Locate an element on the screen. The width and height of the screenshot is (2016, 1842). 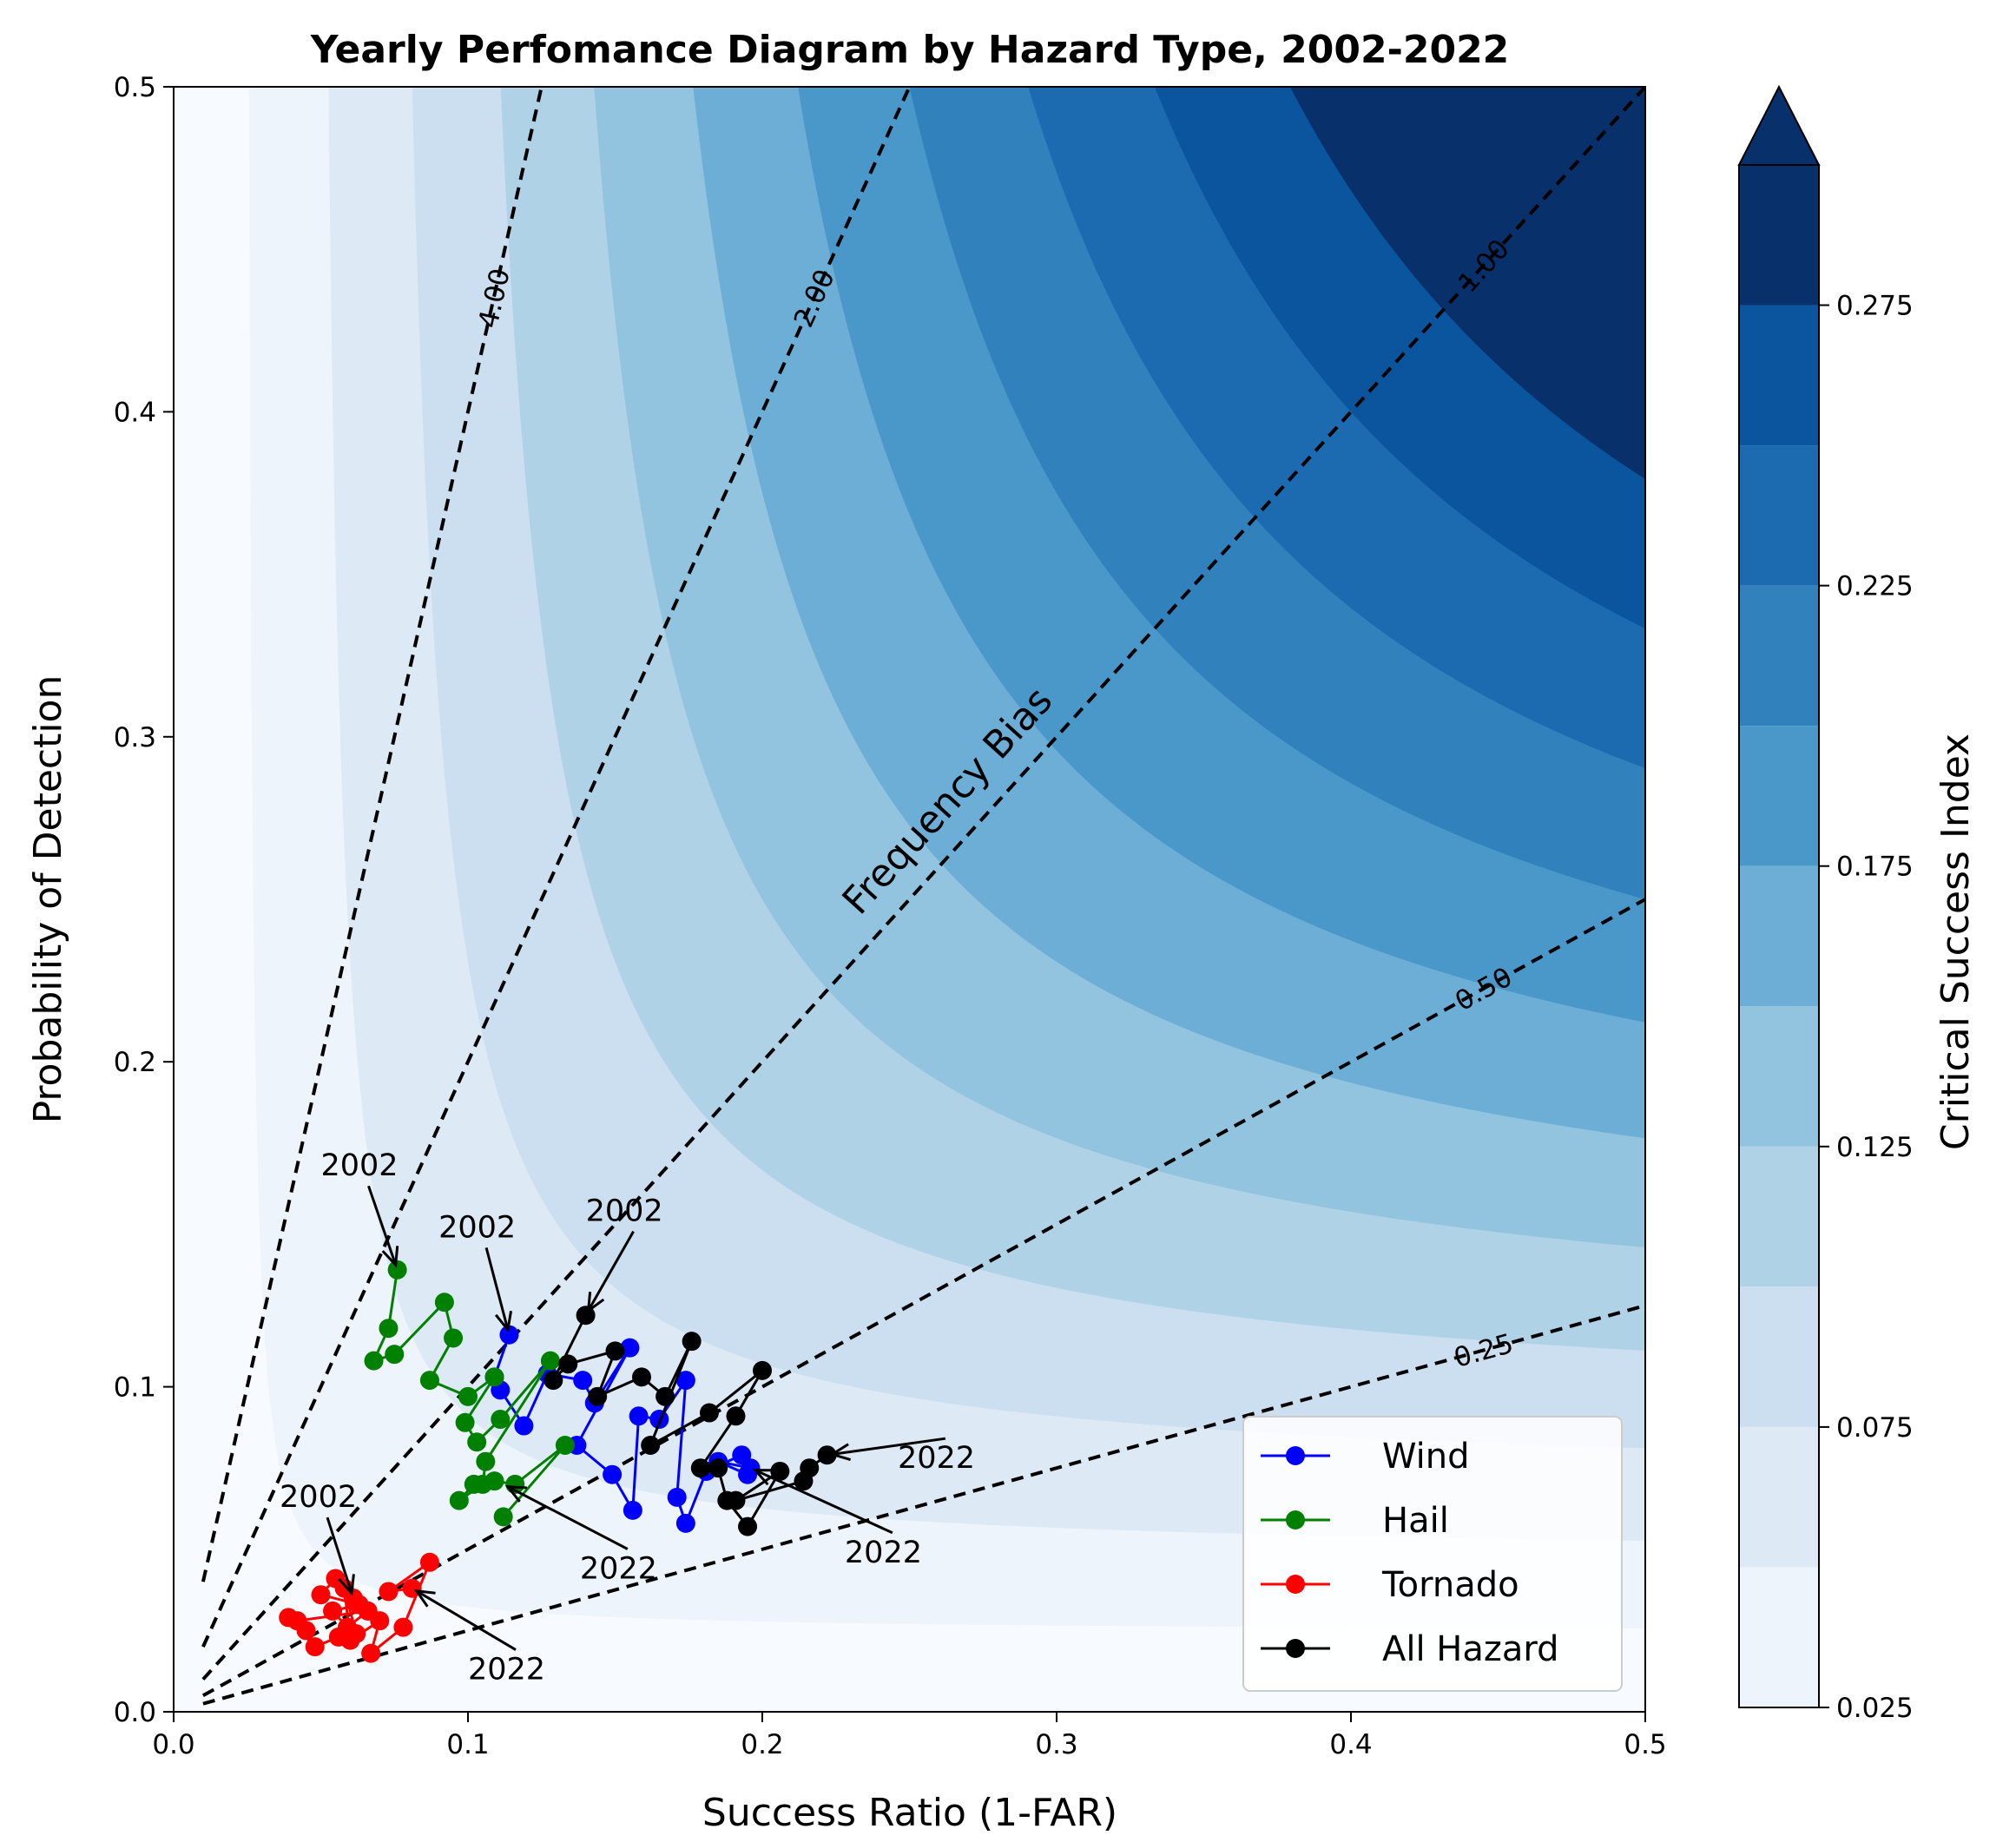
x-axis-ticks: 0.0 0.1 0.2 0.3 0.4 0.5 is located at coordinates (909, 1736).